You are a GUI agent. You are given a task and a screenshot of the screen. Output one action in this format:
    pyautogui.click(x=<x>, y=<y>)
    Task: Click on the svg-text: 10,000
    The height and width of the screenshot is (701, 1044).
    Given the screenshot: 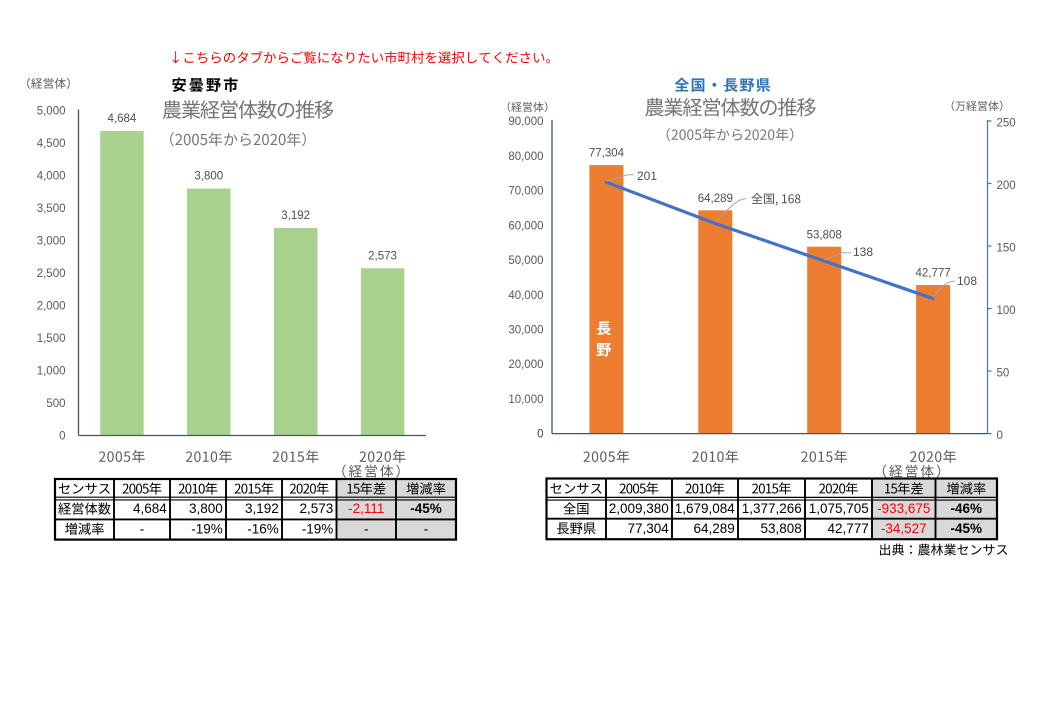 What is the action you would take?
    pyautogui.click(x=525, y=400)
    